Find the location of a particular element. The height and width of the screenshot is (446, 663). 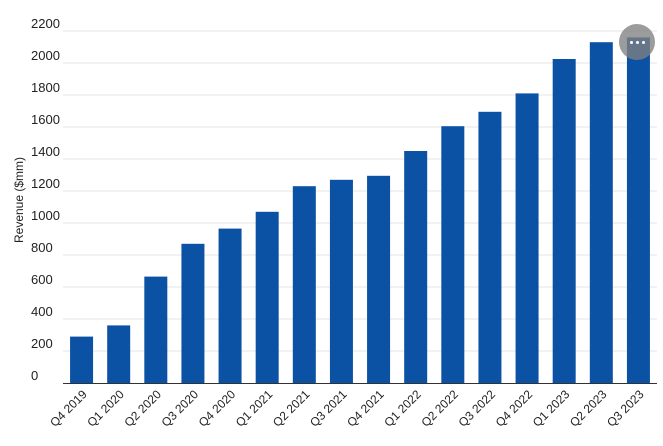

y-tick-label: 1000 is located at coordinates (45, 215).